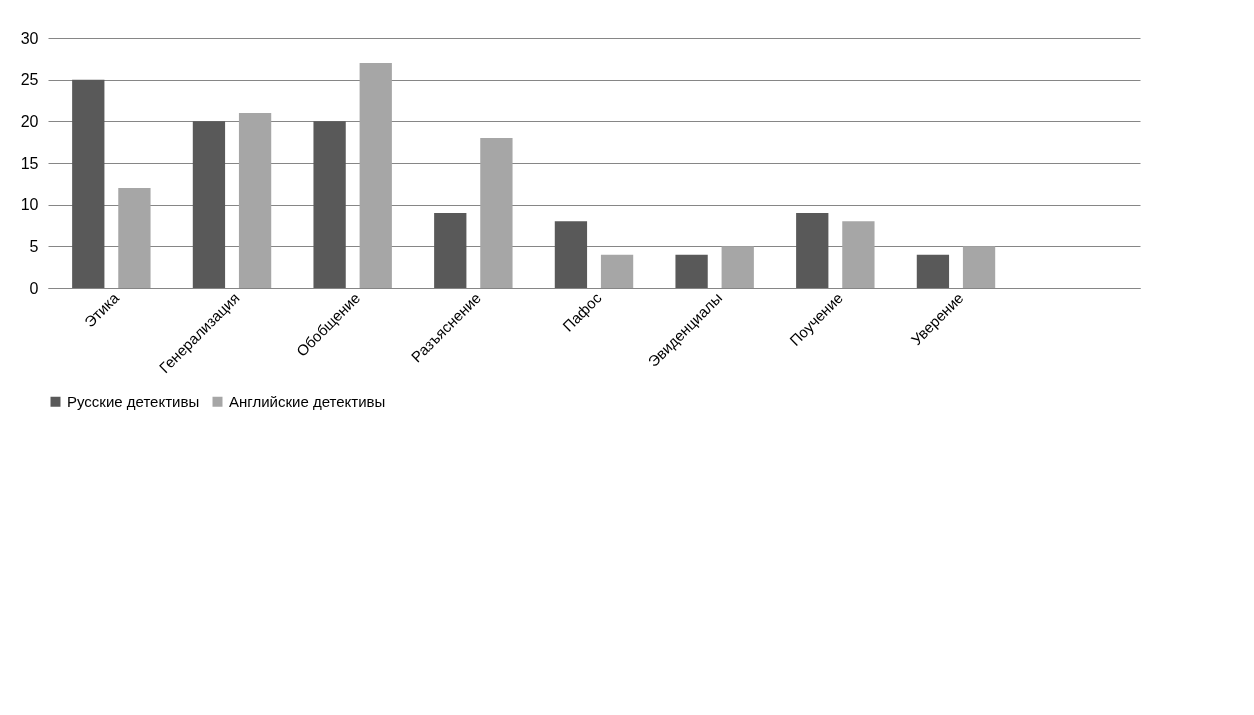 The image size is (1254, 715). What do you see at coordinates (133, 401) in the screenshot?
I see `legend-label: Русские детективы` at bounding box center [133, 401].